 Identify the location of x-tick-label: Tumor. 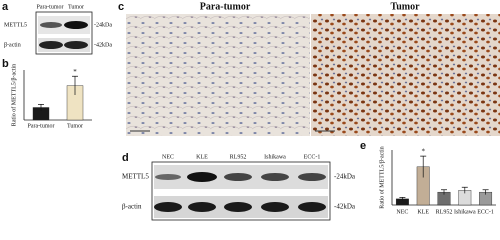
(75, 126).